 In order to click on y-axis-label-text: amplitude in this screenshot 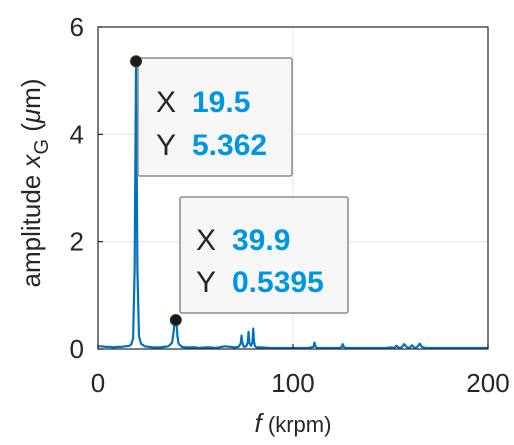, I will do `click(31, 228)`.